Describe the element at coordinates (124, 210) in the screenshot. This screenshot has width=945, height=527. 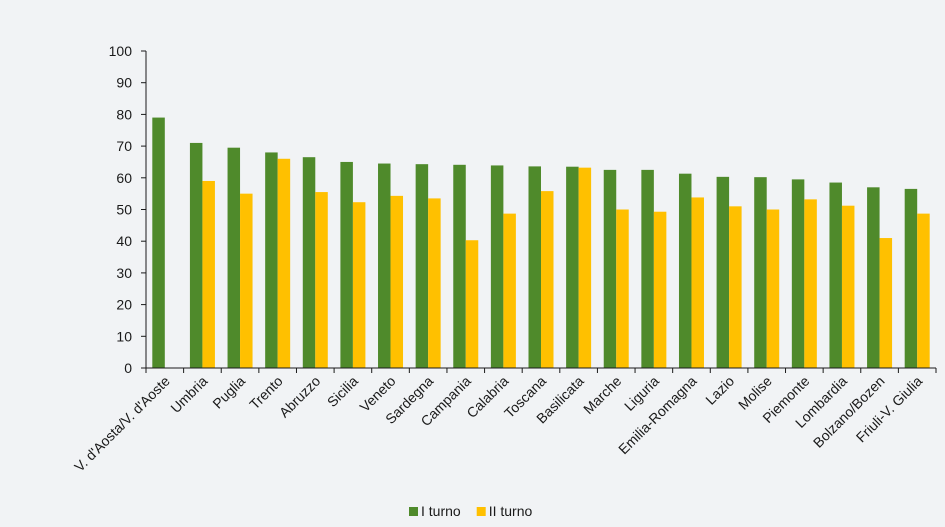
I see `y-tick-label: 50` at that location.